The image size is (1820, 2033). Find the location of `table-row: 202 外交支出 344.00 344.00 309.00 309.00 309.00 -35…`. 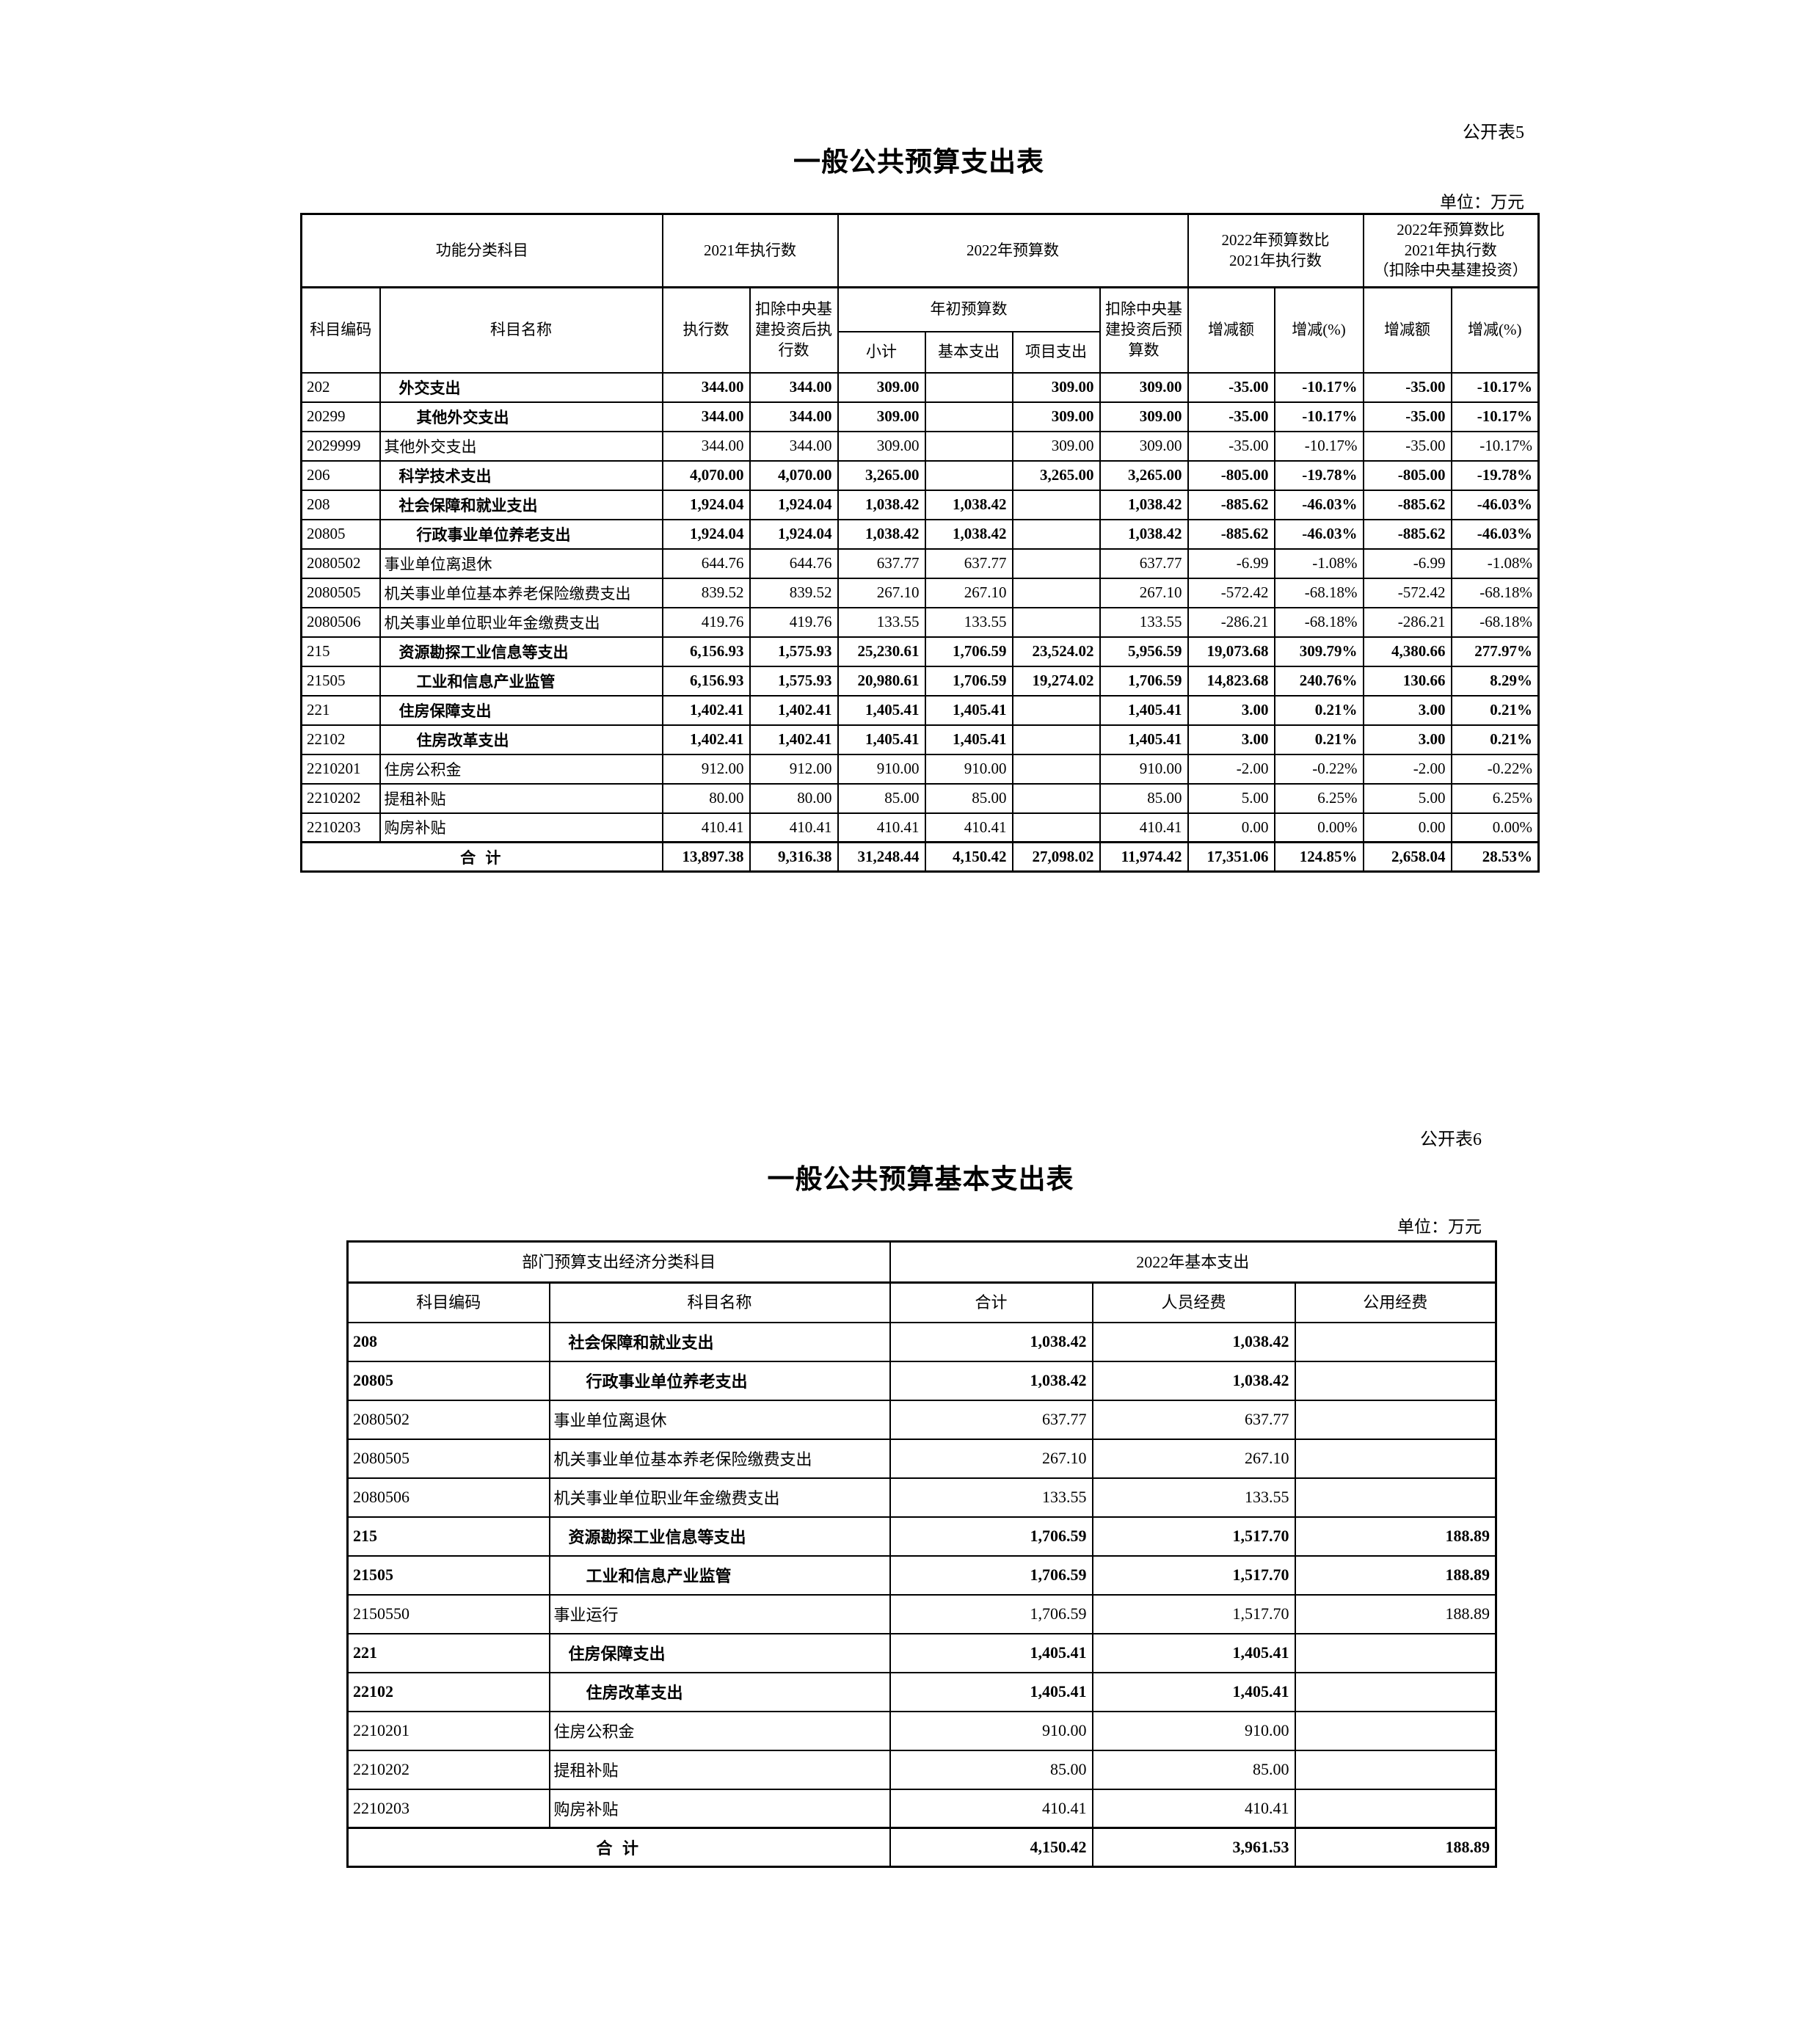

table-row: 202 外交支出 344.00 344.00 309.00 309.00 309.00 -35… is located at coordinates (920, 387).